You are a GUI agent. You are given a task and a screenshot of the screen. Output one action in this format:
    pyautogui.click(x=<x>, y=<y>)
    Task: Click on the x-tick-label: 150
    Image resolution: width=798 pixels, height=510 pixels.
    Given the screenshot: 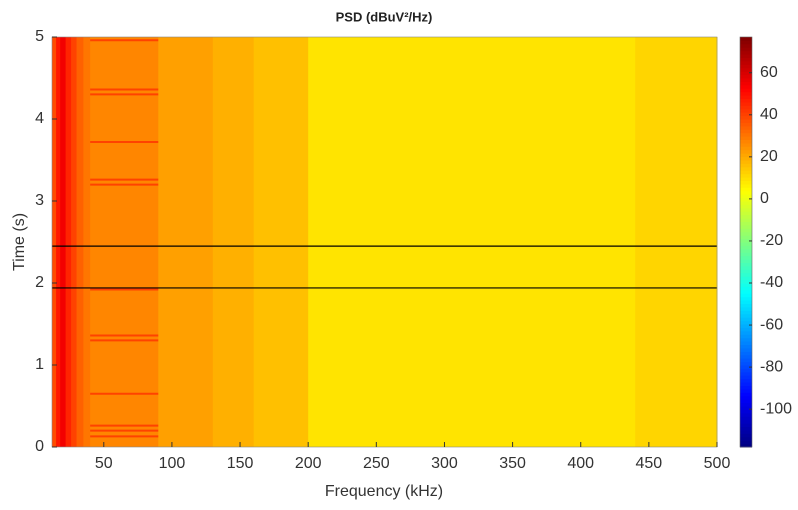 What is the action you would take?
    pyautogui.click(x=240, y=463)
    